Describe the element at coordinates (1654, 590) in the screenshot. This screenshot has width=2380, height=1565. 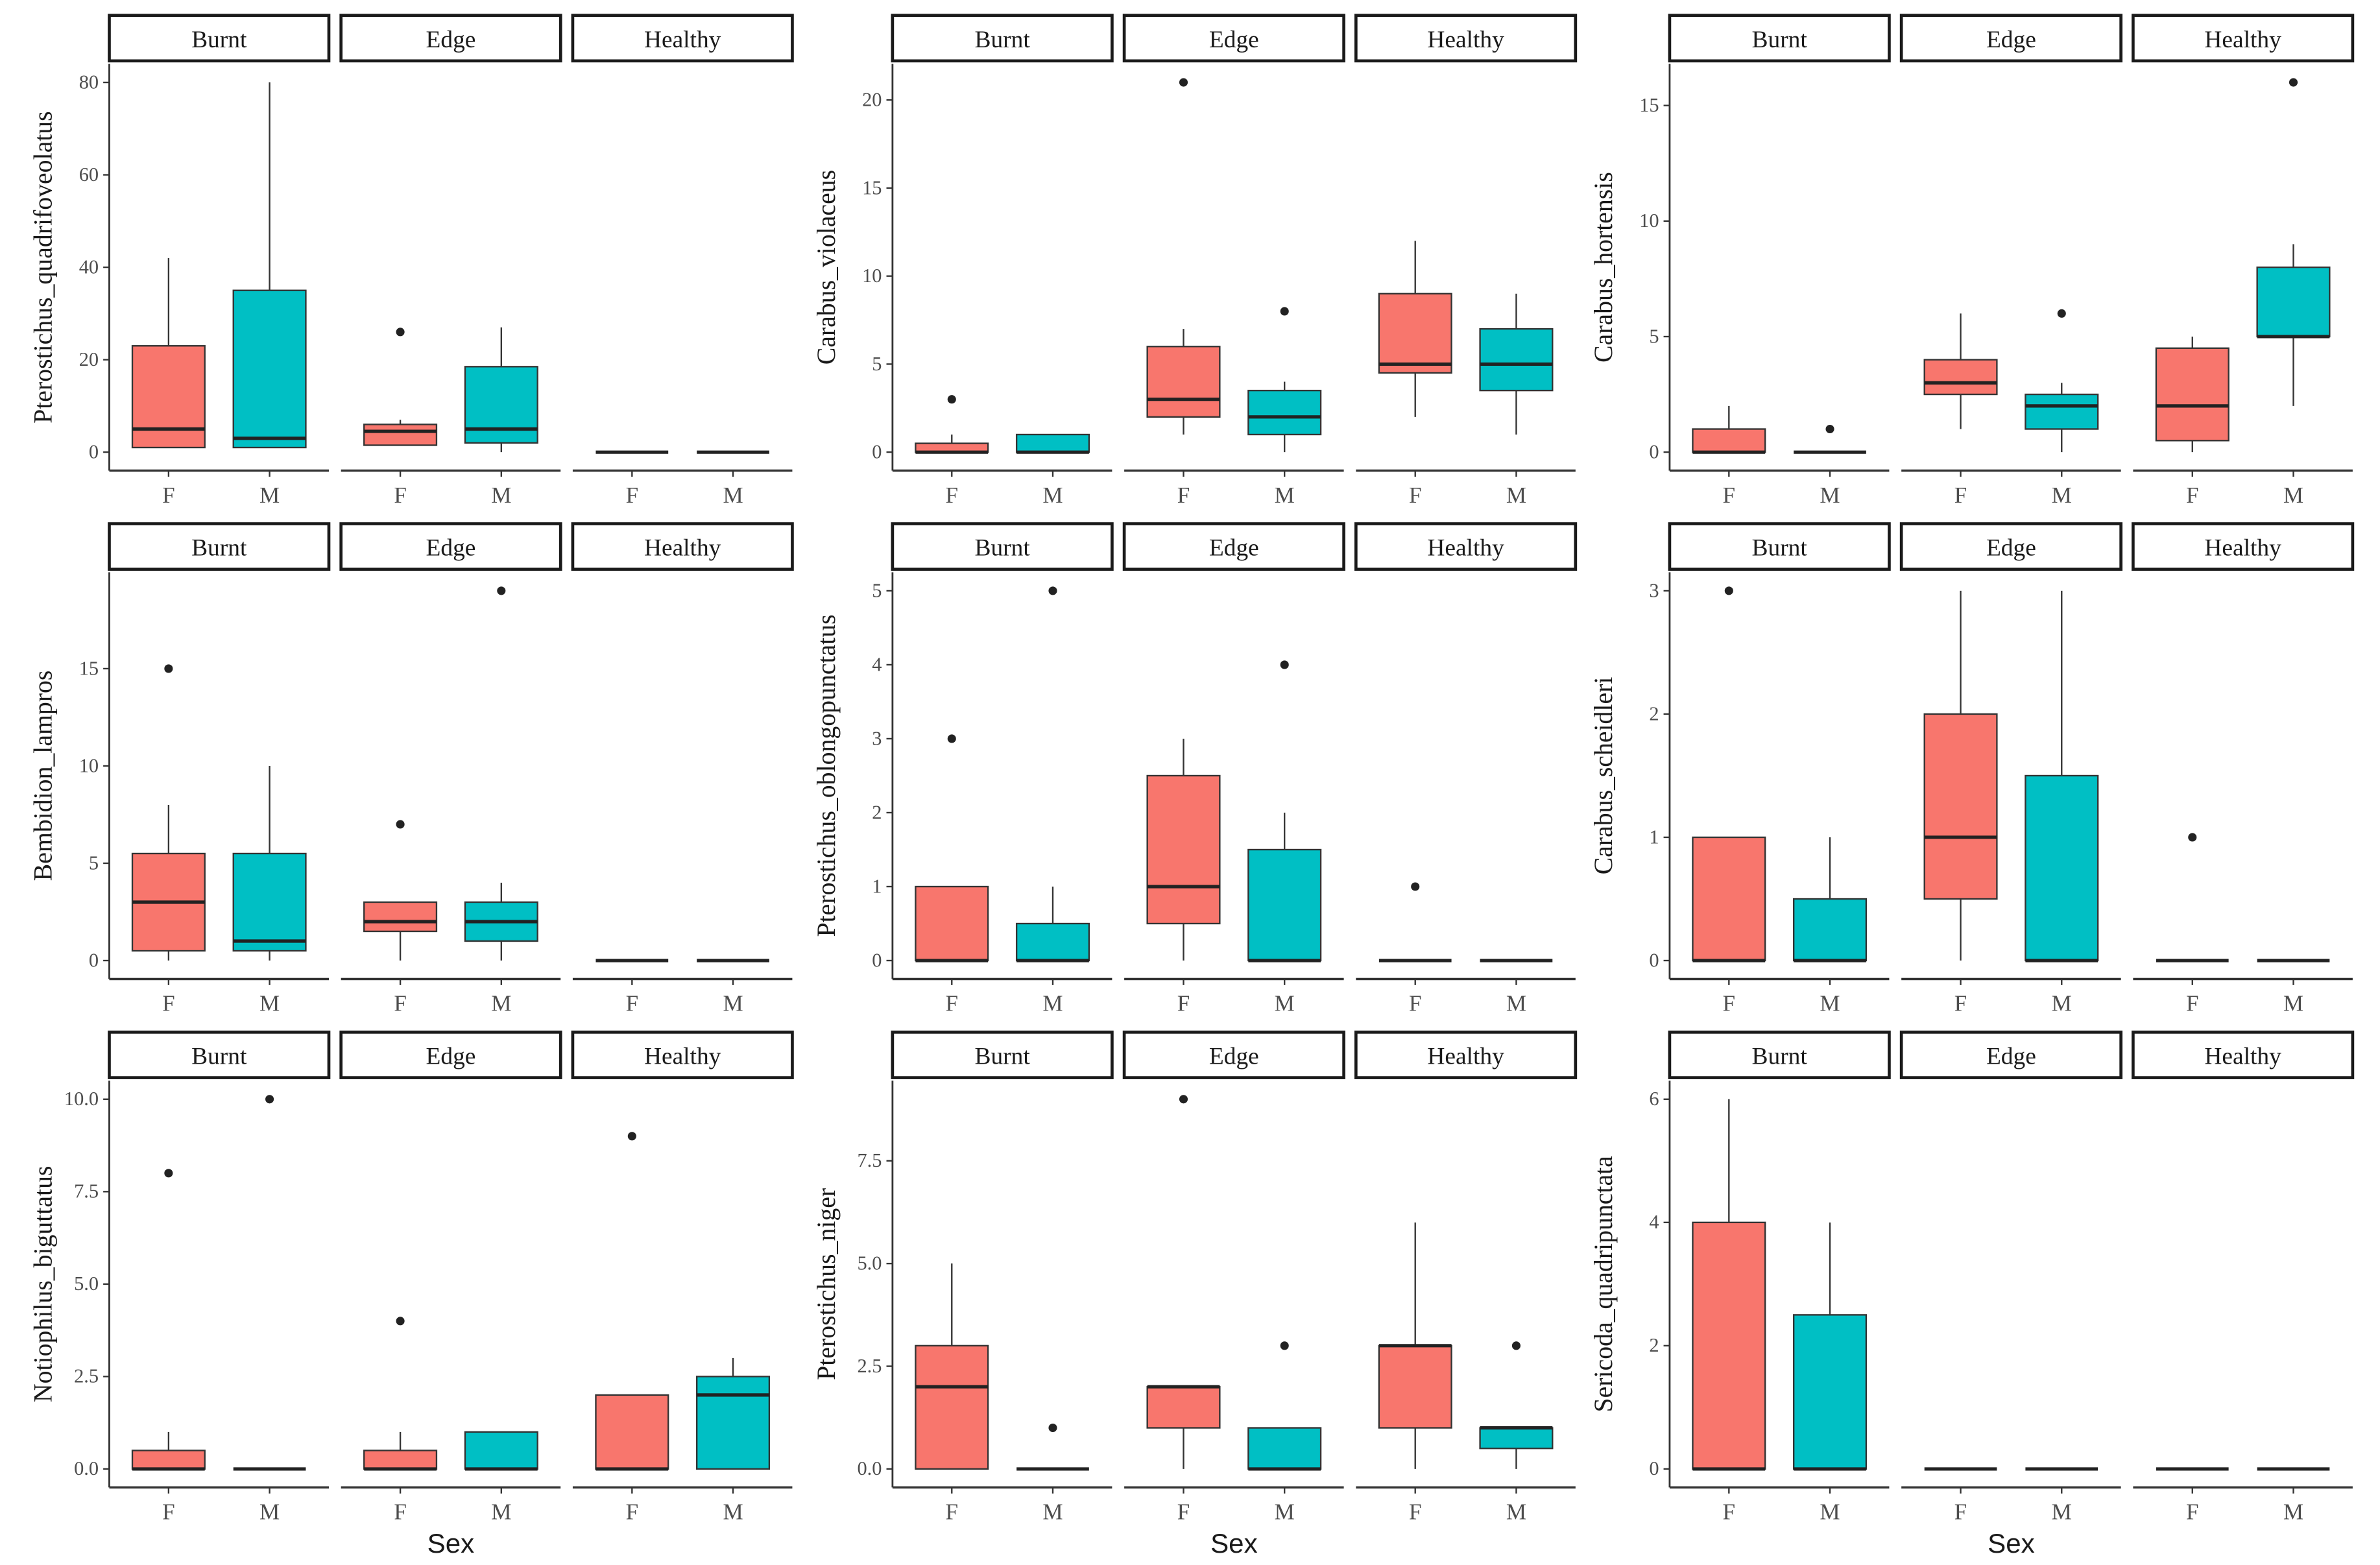
I see `y-tick-label: 3` at that location.